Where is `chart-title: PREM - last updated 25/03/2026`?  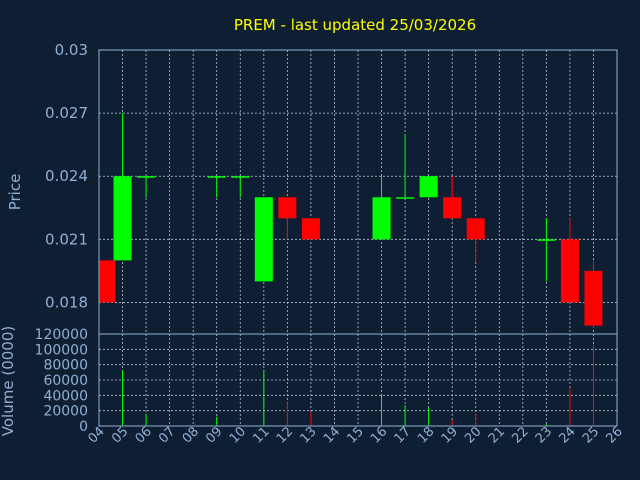
chart-title: PREM - last updated 25/03/2026 is located at coordinates (355, 25).